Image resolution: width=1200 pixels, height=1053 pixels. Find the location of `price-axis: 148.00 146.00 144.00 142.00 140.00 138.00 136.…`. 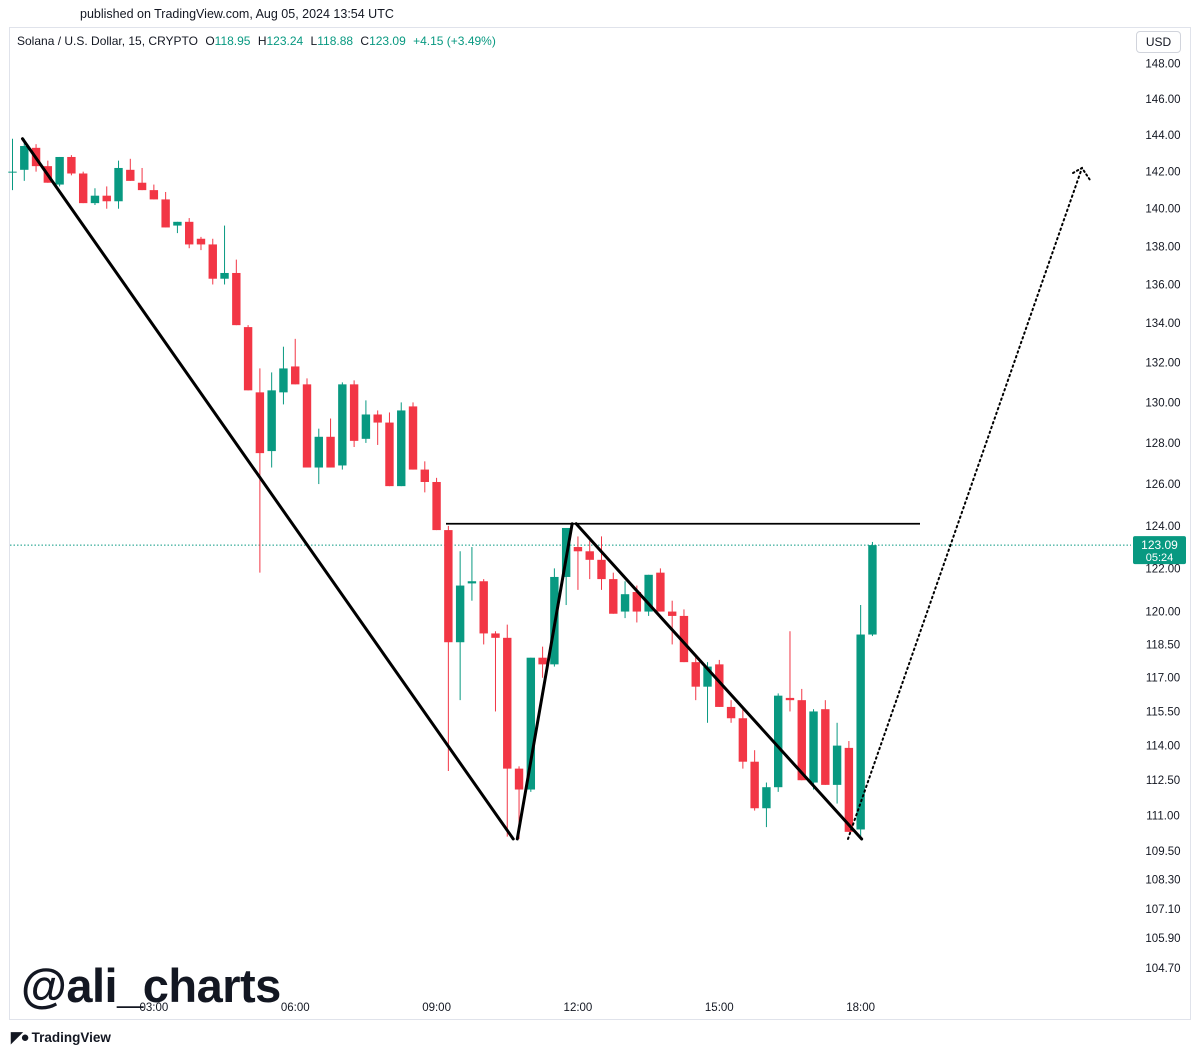

price-axis: 148.00 146.00 144.00 142.00 140.00 138.00 136.… is located at coordinates (1162, 517).